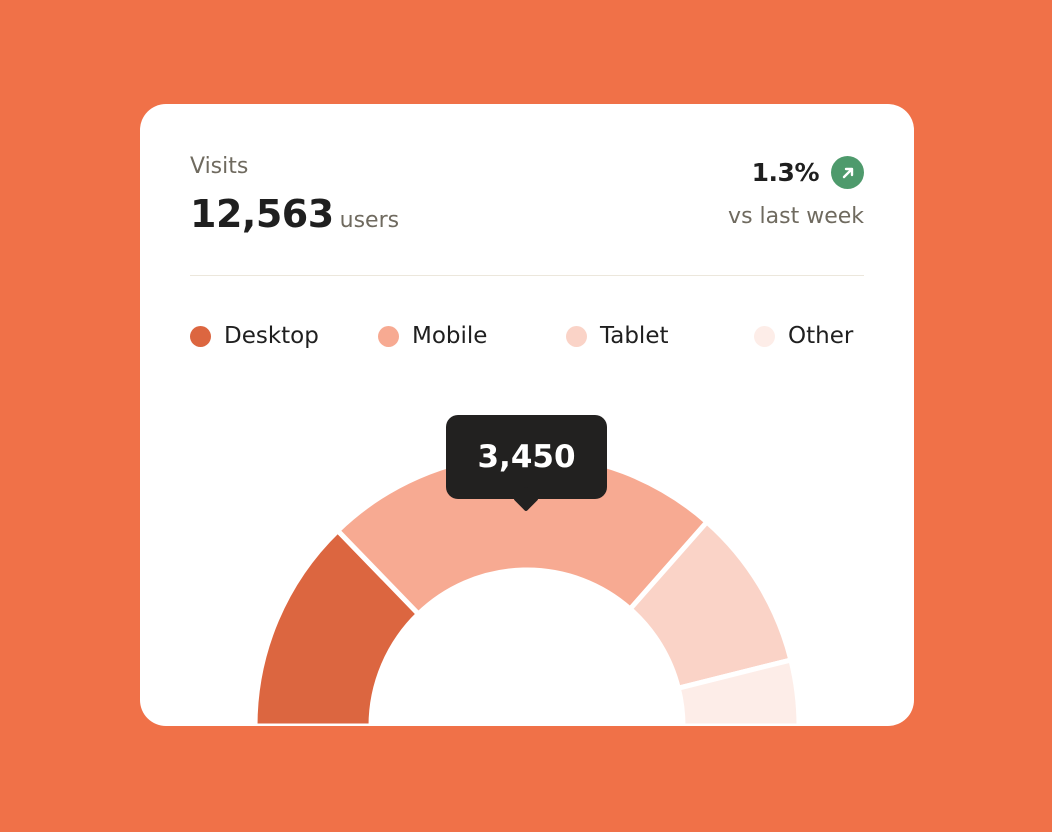 The height and width of the screenshot is (832, 1052). I want to click on change-percent: 1.3%, so click(785, 172).